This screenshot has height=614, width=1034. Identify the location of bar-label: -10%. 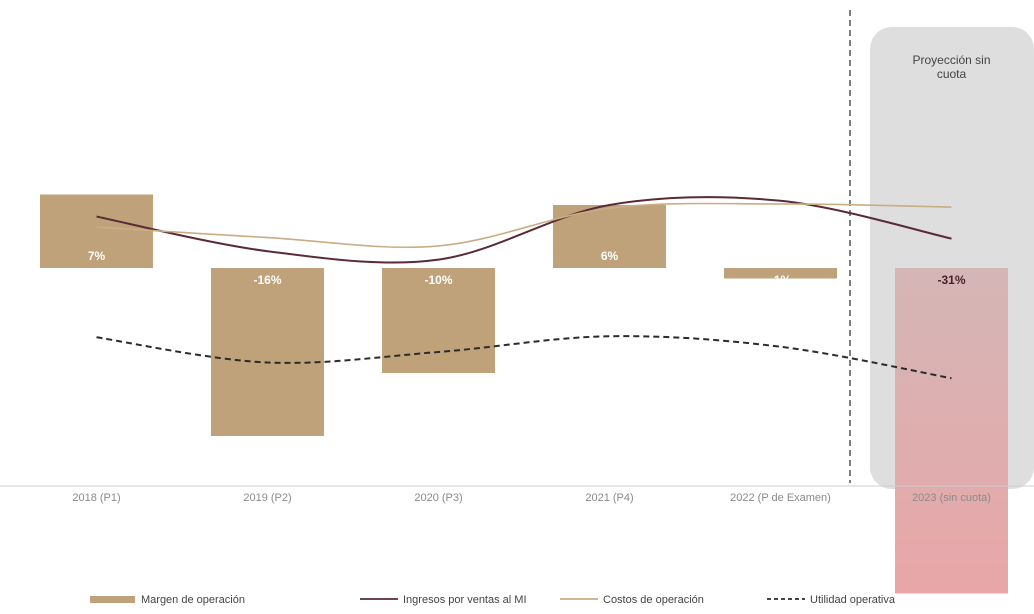
(438, 280).